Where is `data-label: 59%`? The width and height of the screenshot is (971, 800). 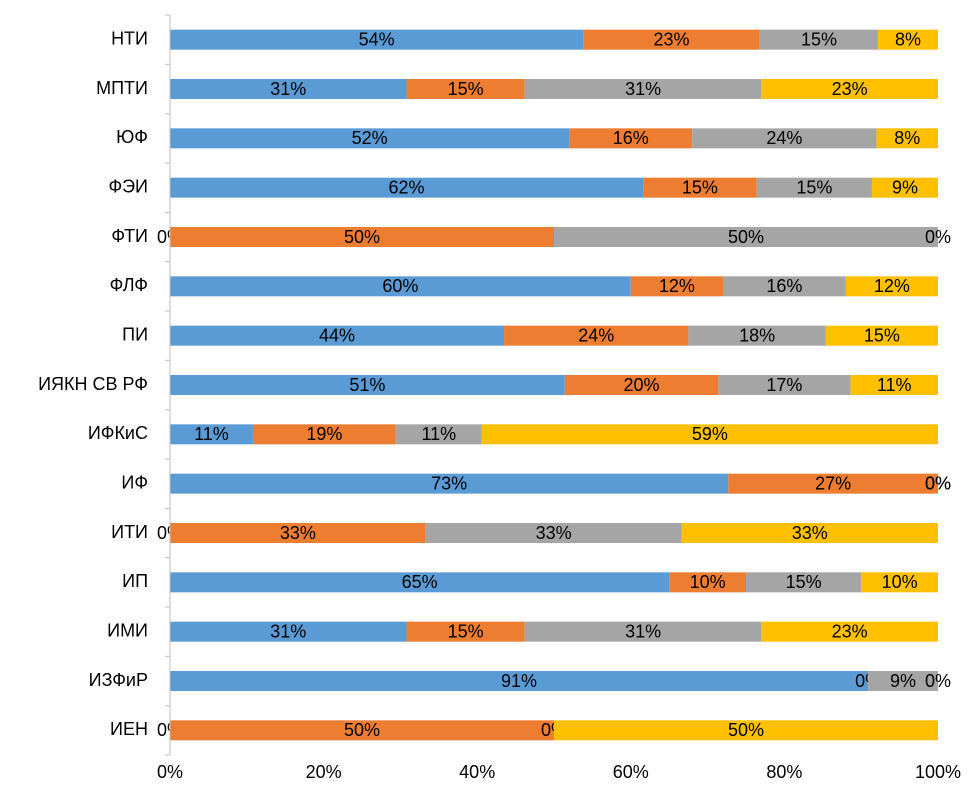
data-label: 59% is located at coordinates (710, 434).